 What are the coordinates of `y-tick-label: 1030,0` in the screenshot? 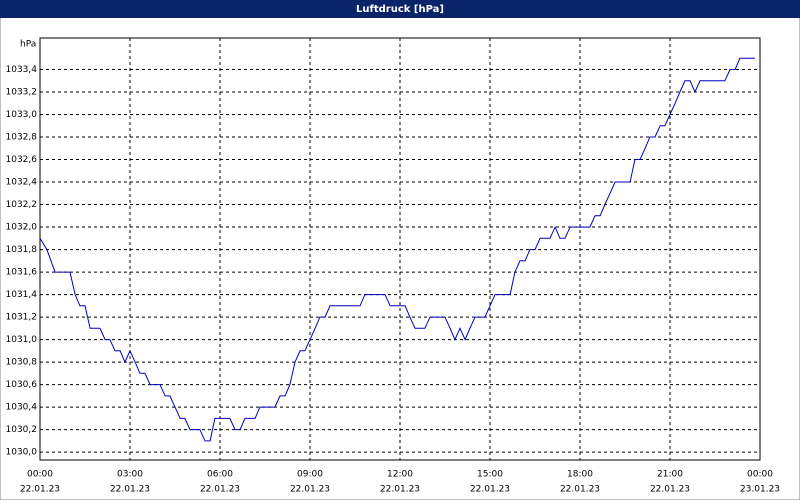 It's located at (22, 453).